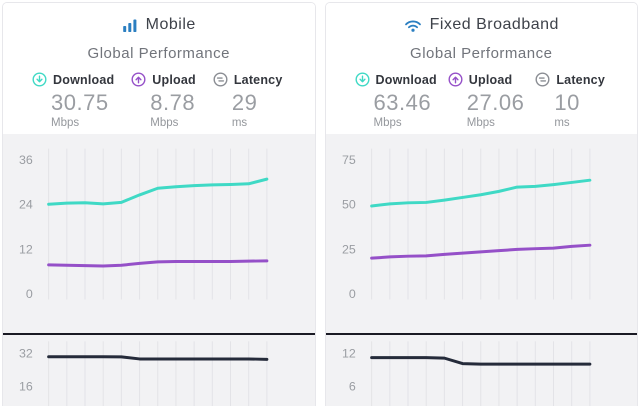 Image resolution: width=640 pixels, height=406 pixels. Describe the element at coordinates (351, 386) in the screenshot. I see `y-tick-label: 6` at that location.